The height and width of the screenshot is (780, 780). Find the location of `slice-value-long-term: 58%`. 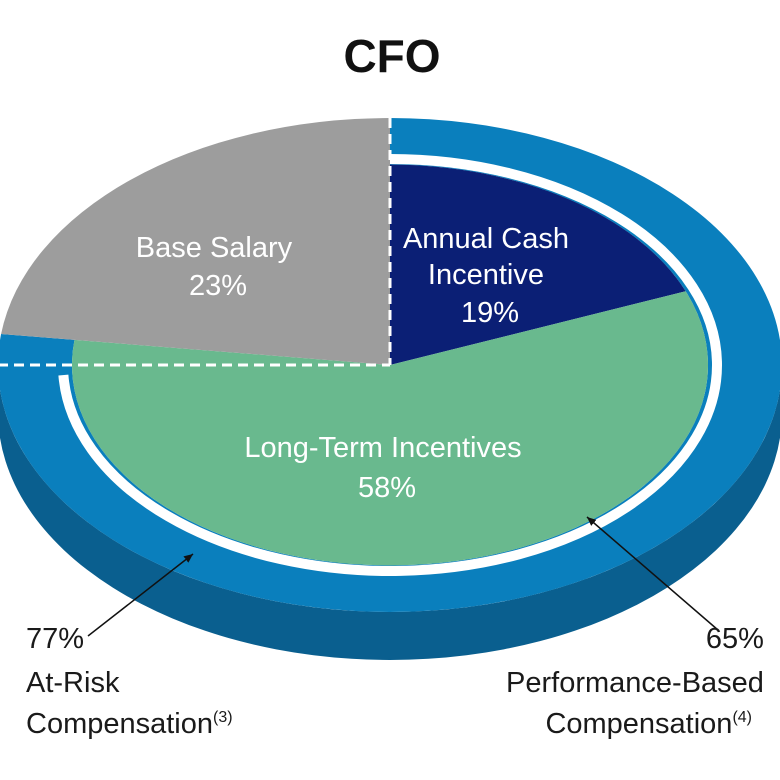

slice-value-long-term: 58% is located at coordinates (387, 488).